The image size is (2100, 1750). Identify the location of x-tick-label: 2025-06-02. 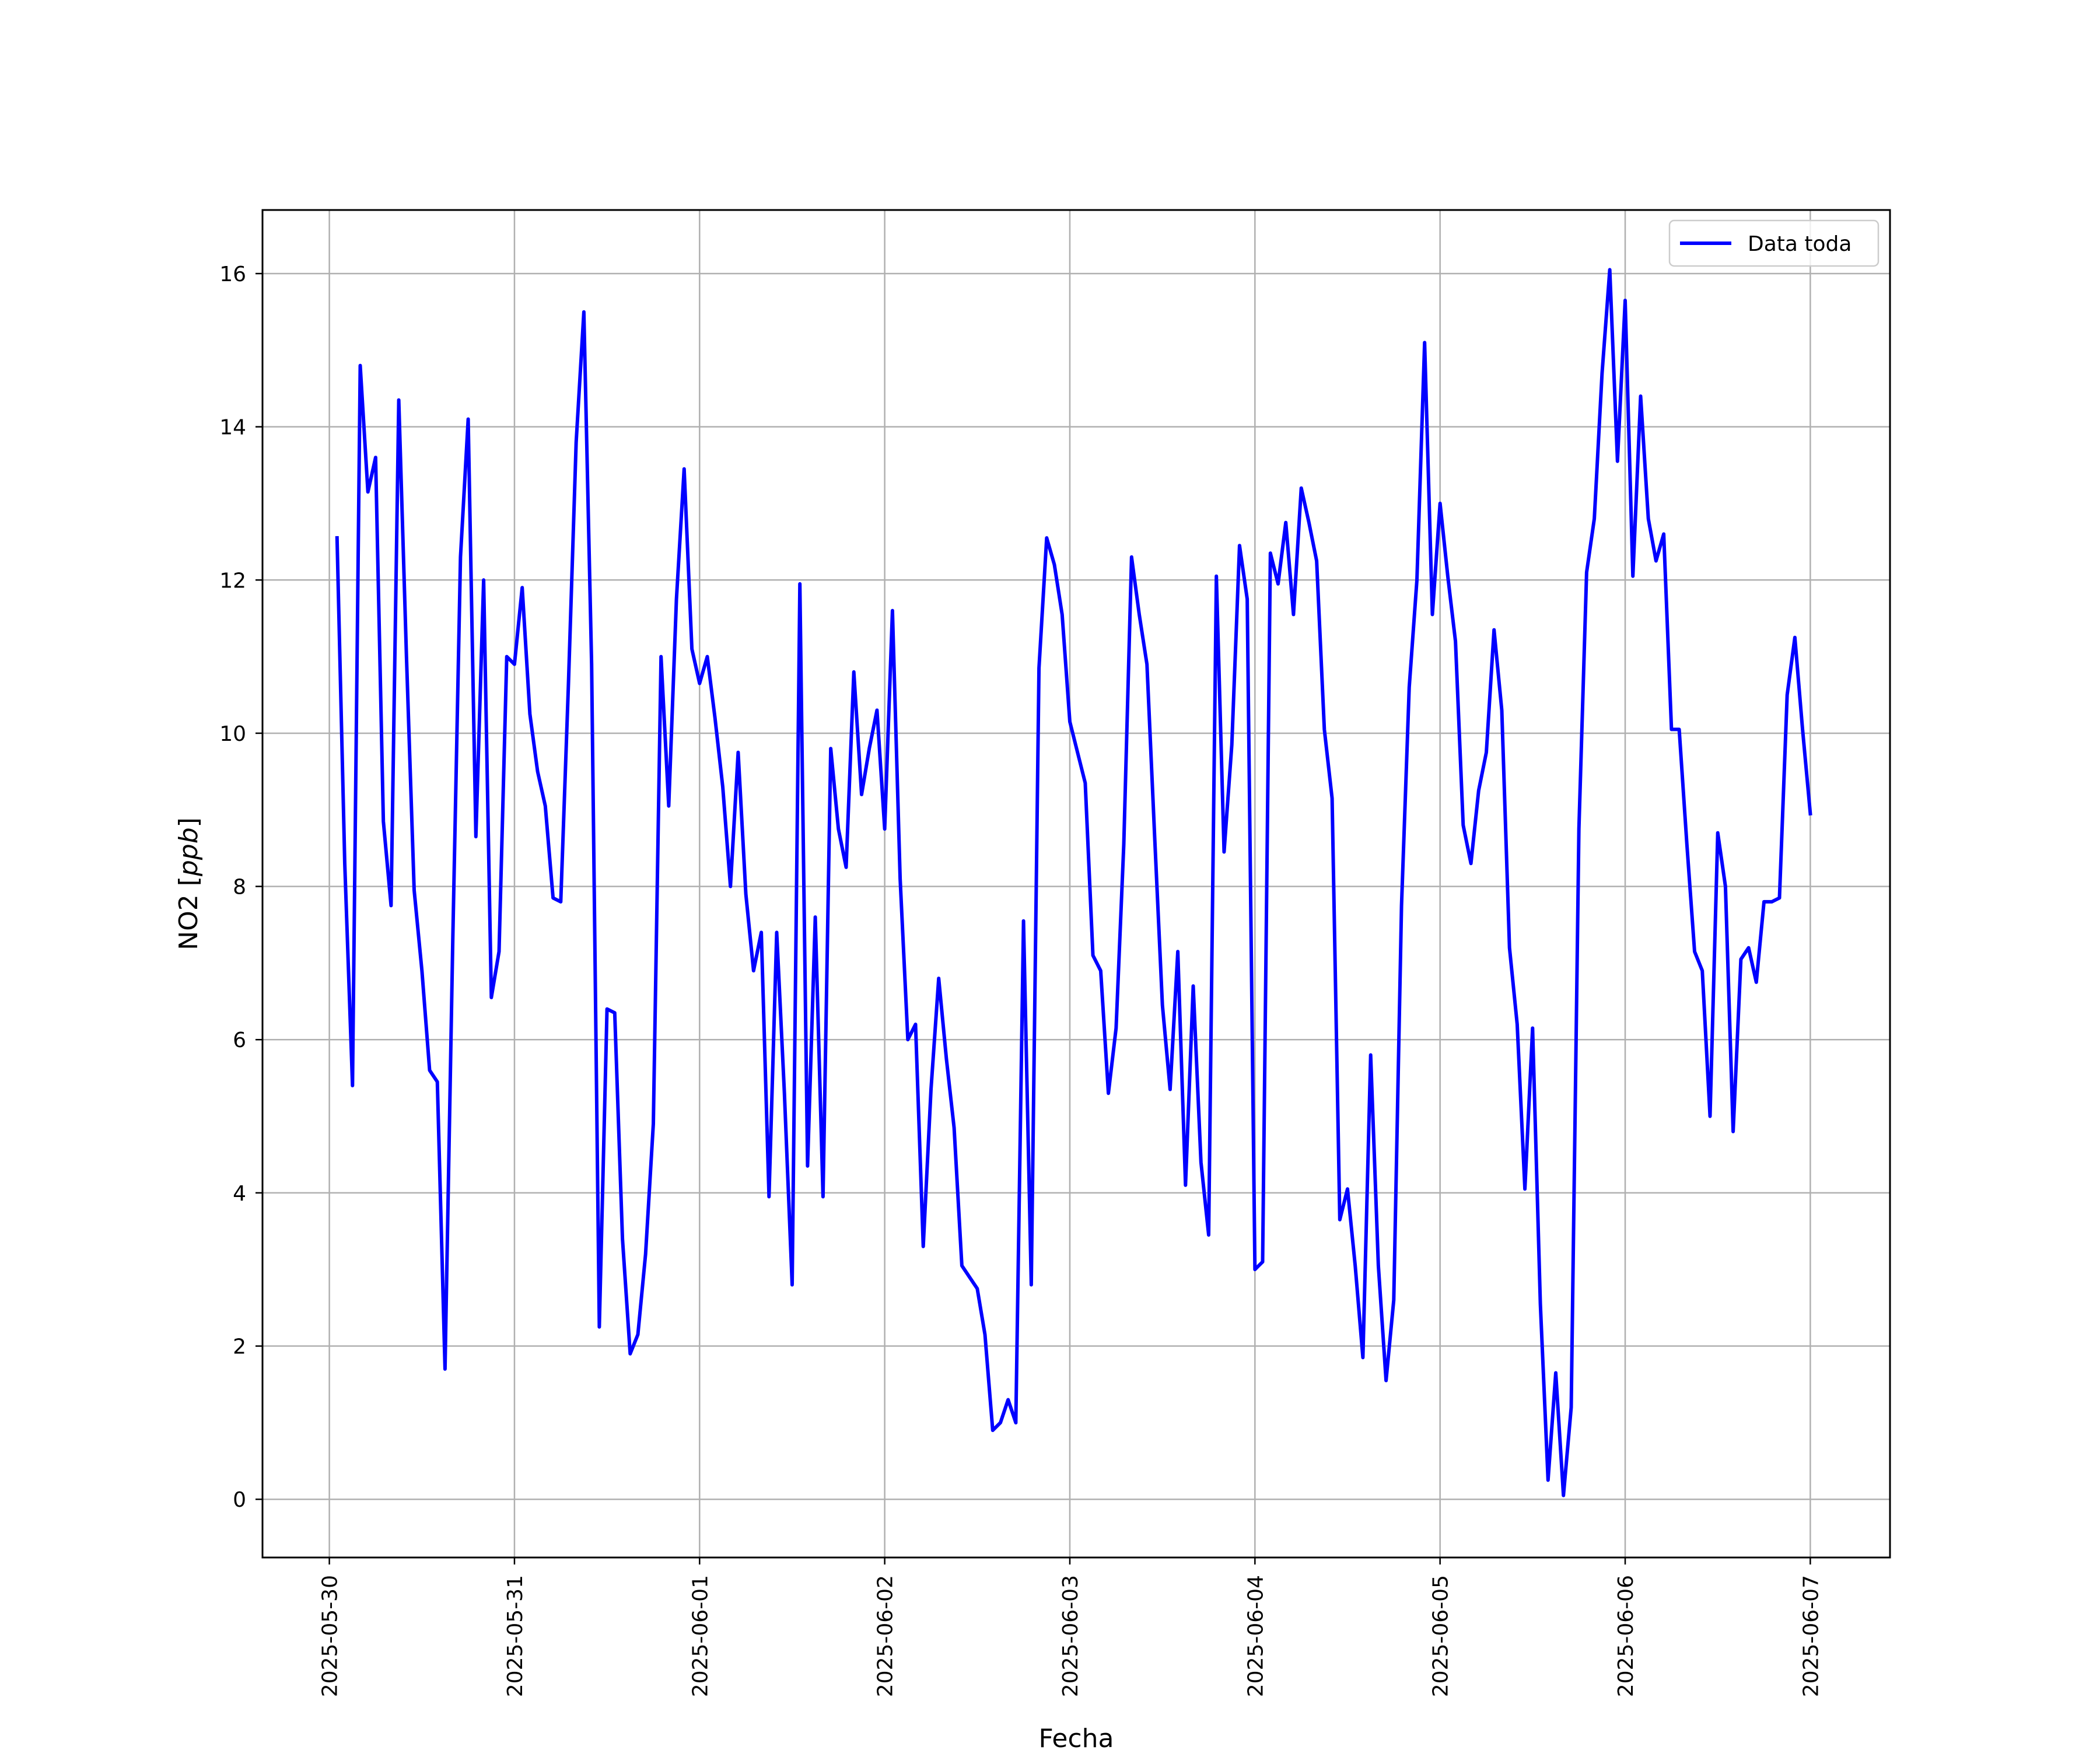
(886, 1636).